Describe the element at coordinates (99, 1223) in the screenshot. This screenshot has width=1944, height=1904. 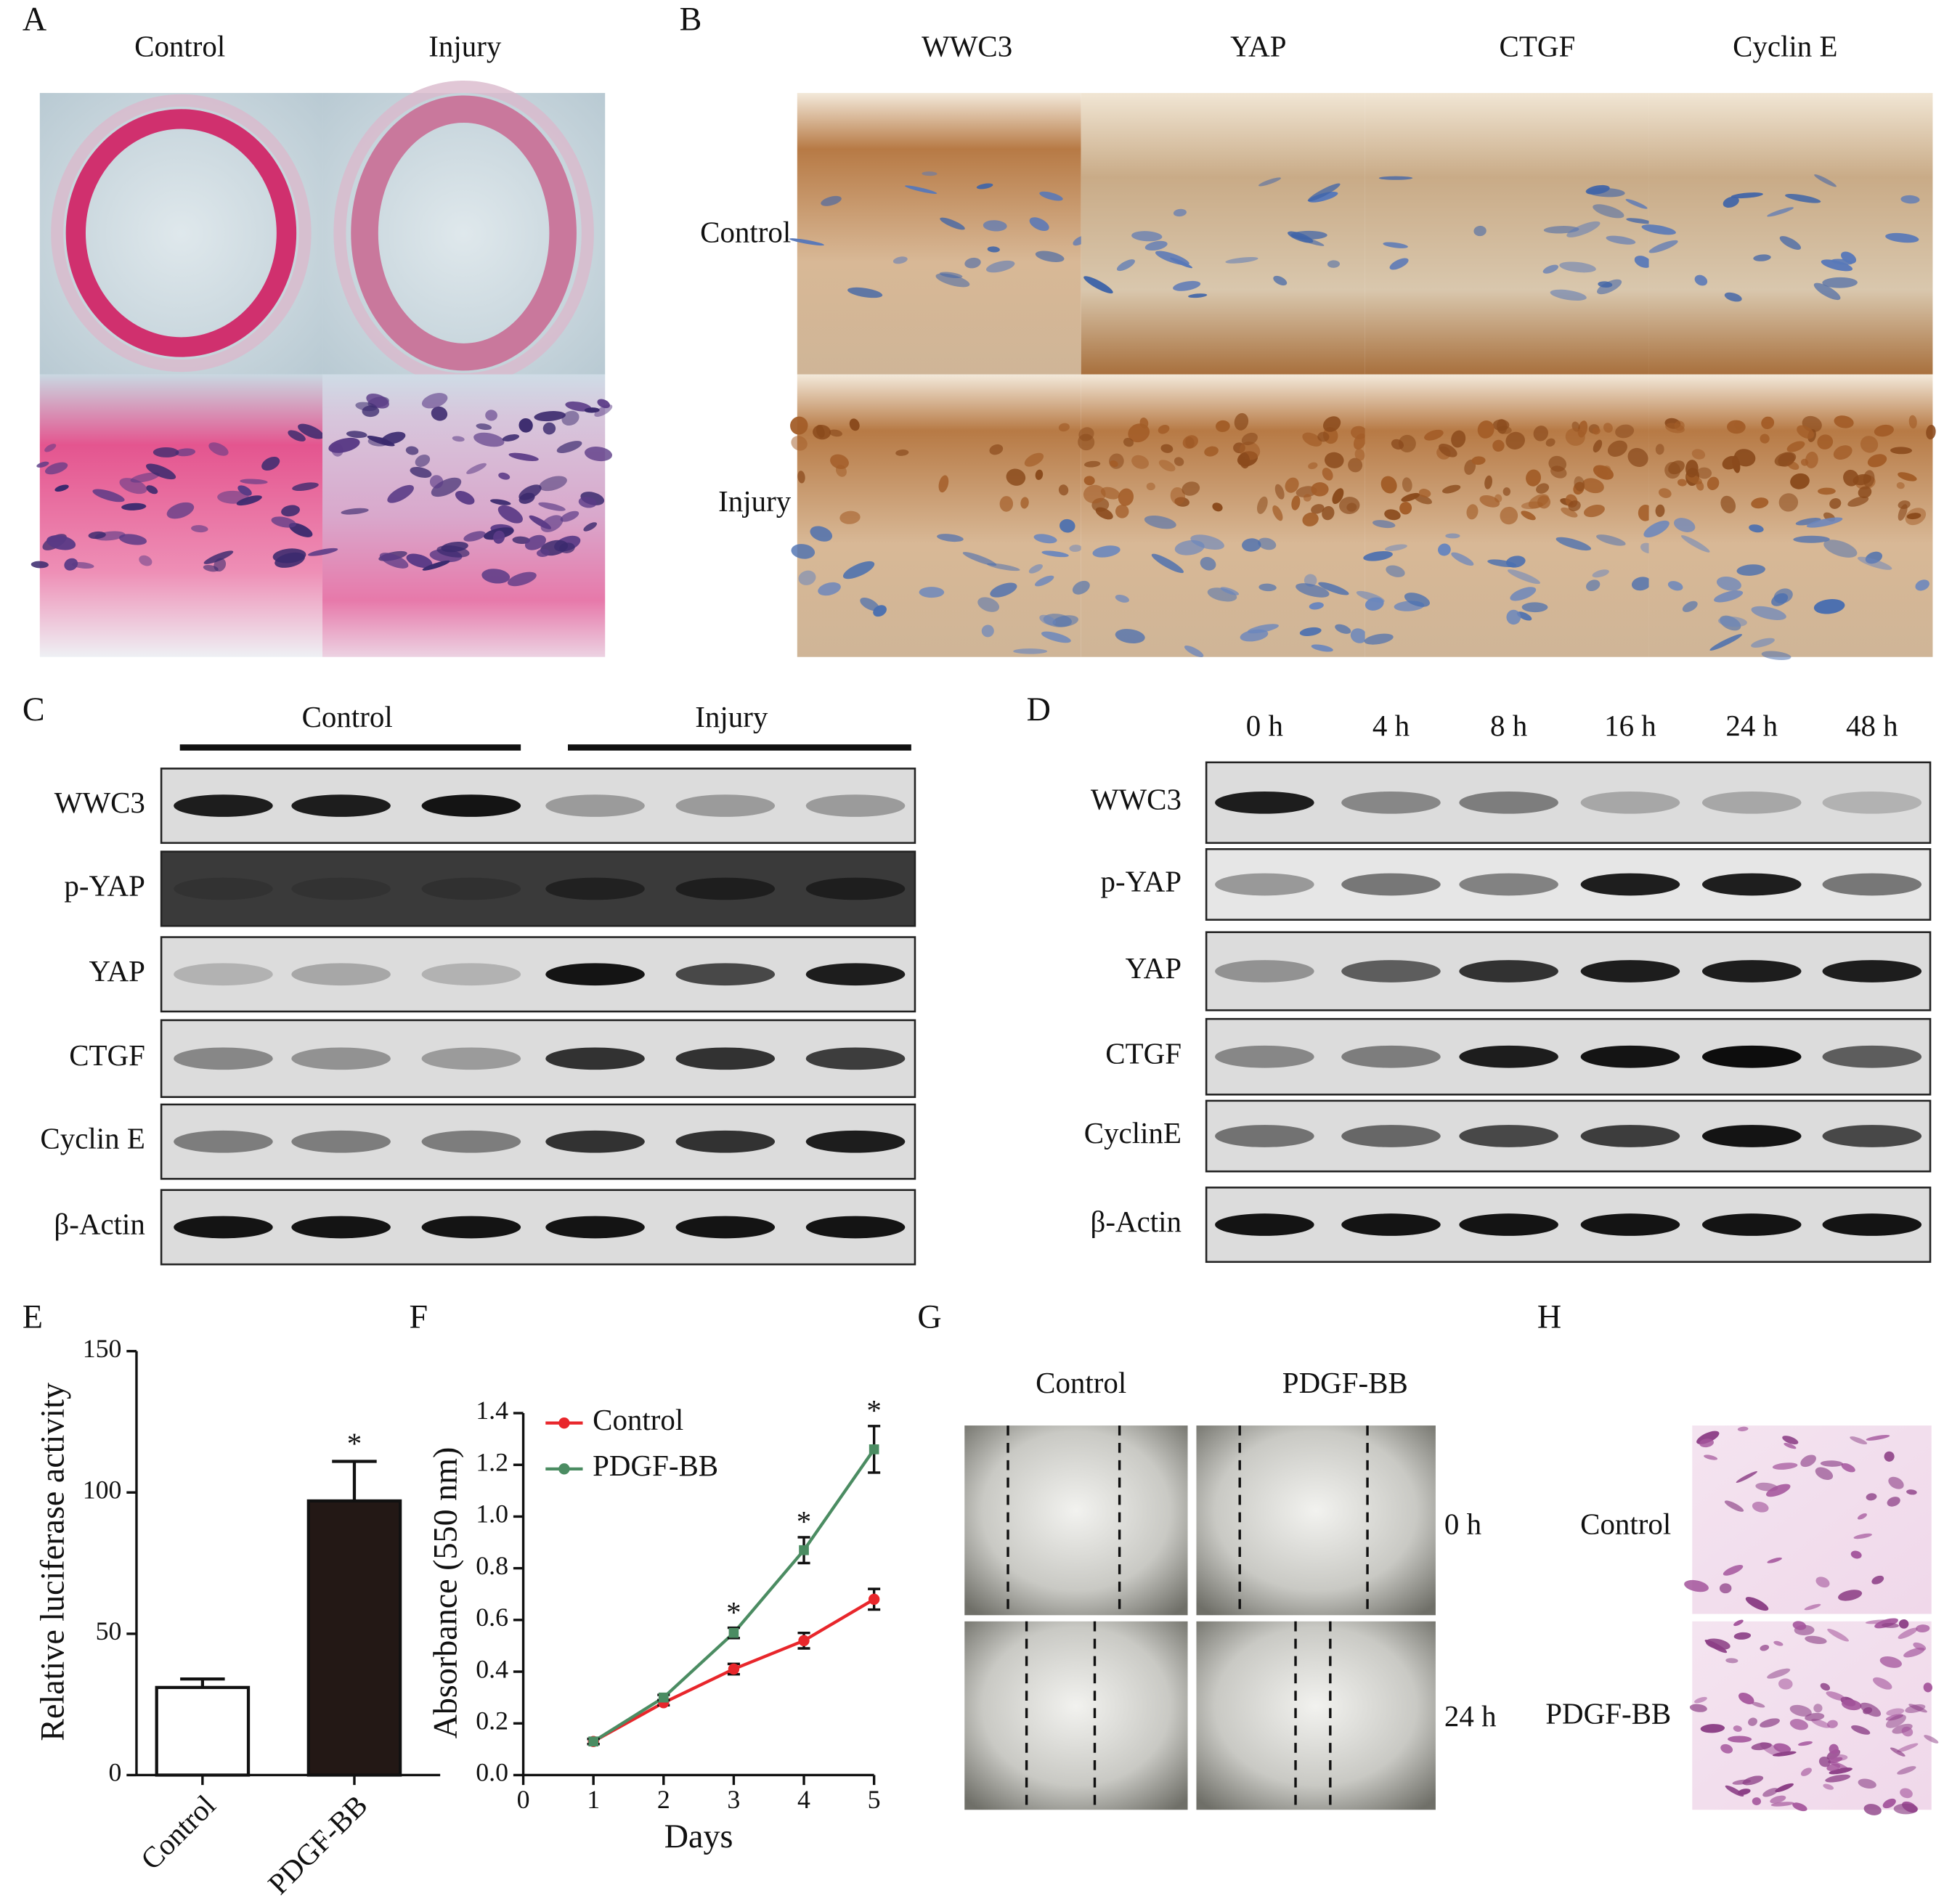
I see `row-label: β-Actin` at that location.